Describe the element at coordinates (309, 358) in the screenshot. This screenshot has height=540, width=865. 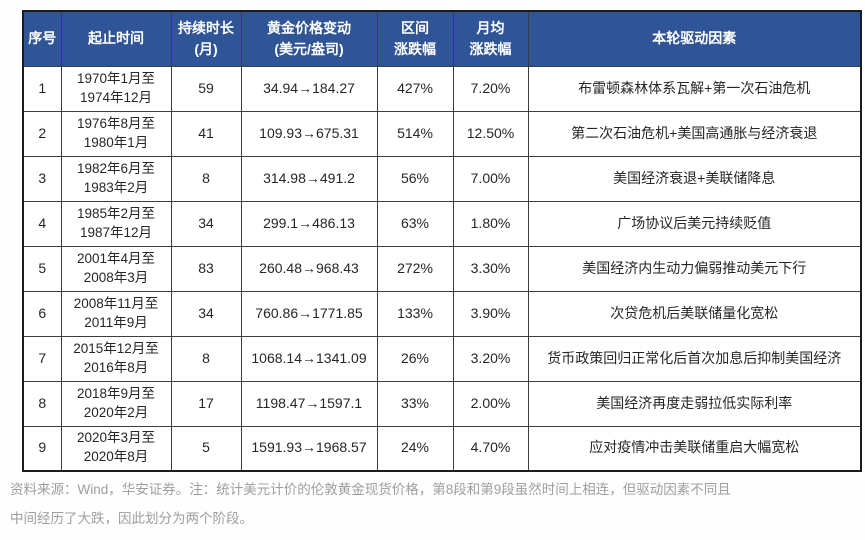
I see `cell-price-change: 1068.14→1341.09` at that location.